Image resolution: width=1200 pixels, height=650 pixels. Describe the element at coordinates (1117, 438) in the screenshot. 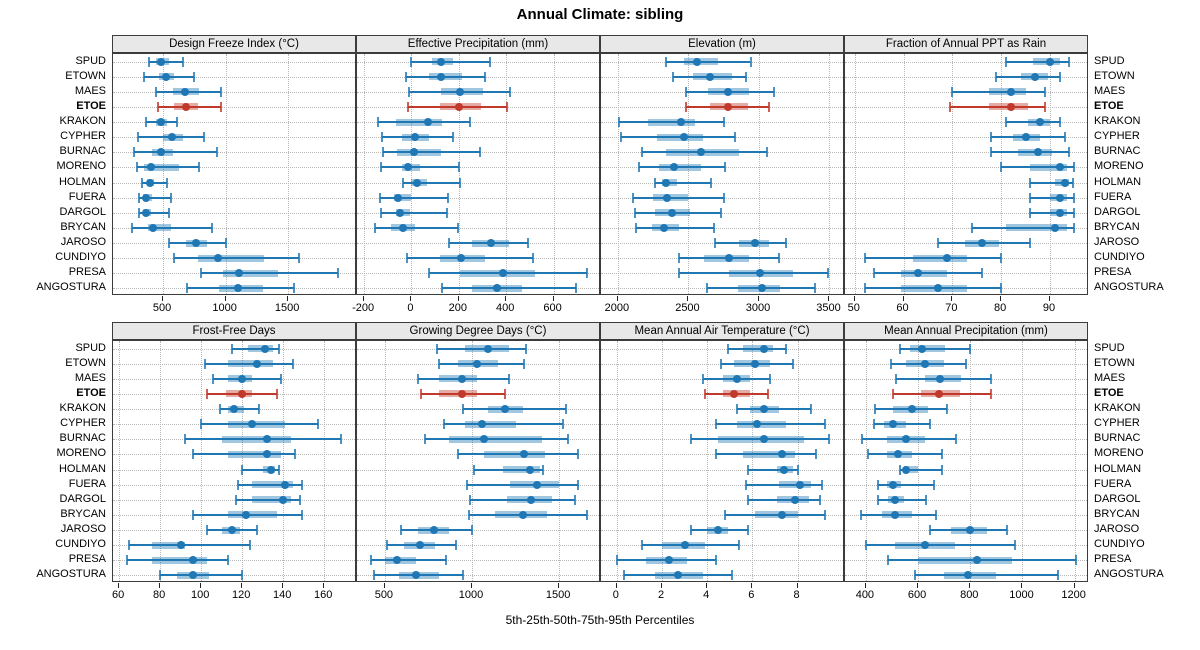

I see `site-label-right: BURNAC` at that location.